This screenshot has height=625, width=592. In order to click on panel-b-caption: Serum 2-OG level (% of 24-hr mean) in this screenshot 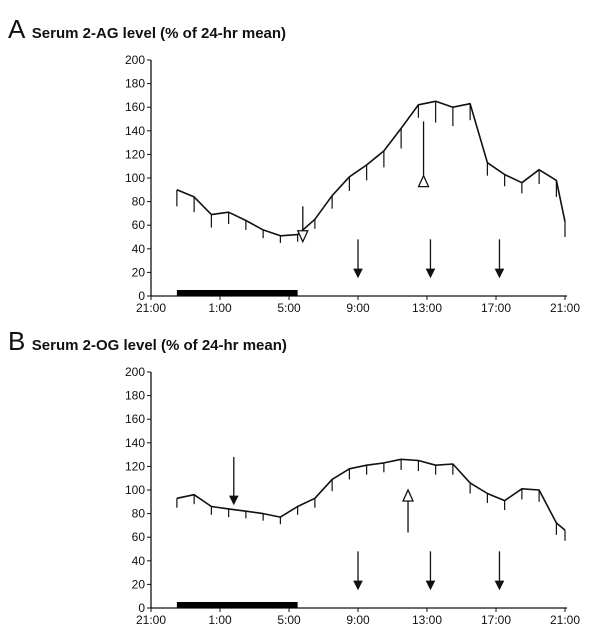, I will do `click(159, 345)`.